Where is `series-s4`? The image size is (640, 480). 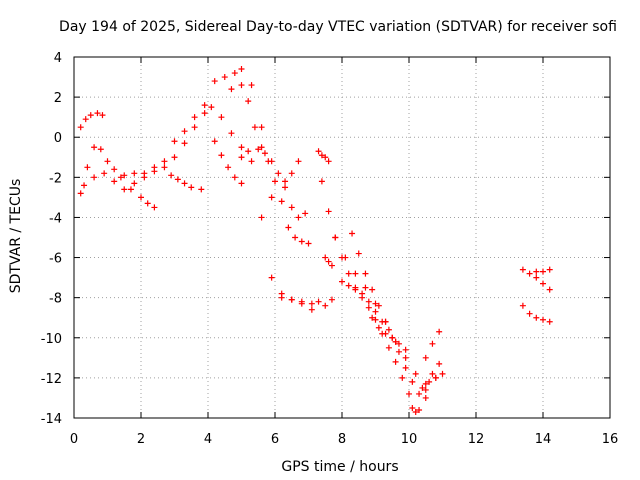
series-s4 is located at coordinates (137, 192).